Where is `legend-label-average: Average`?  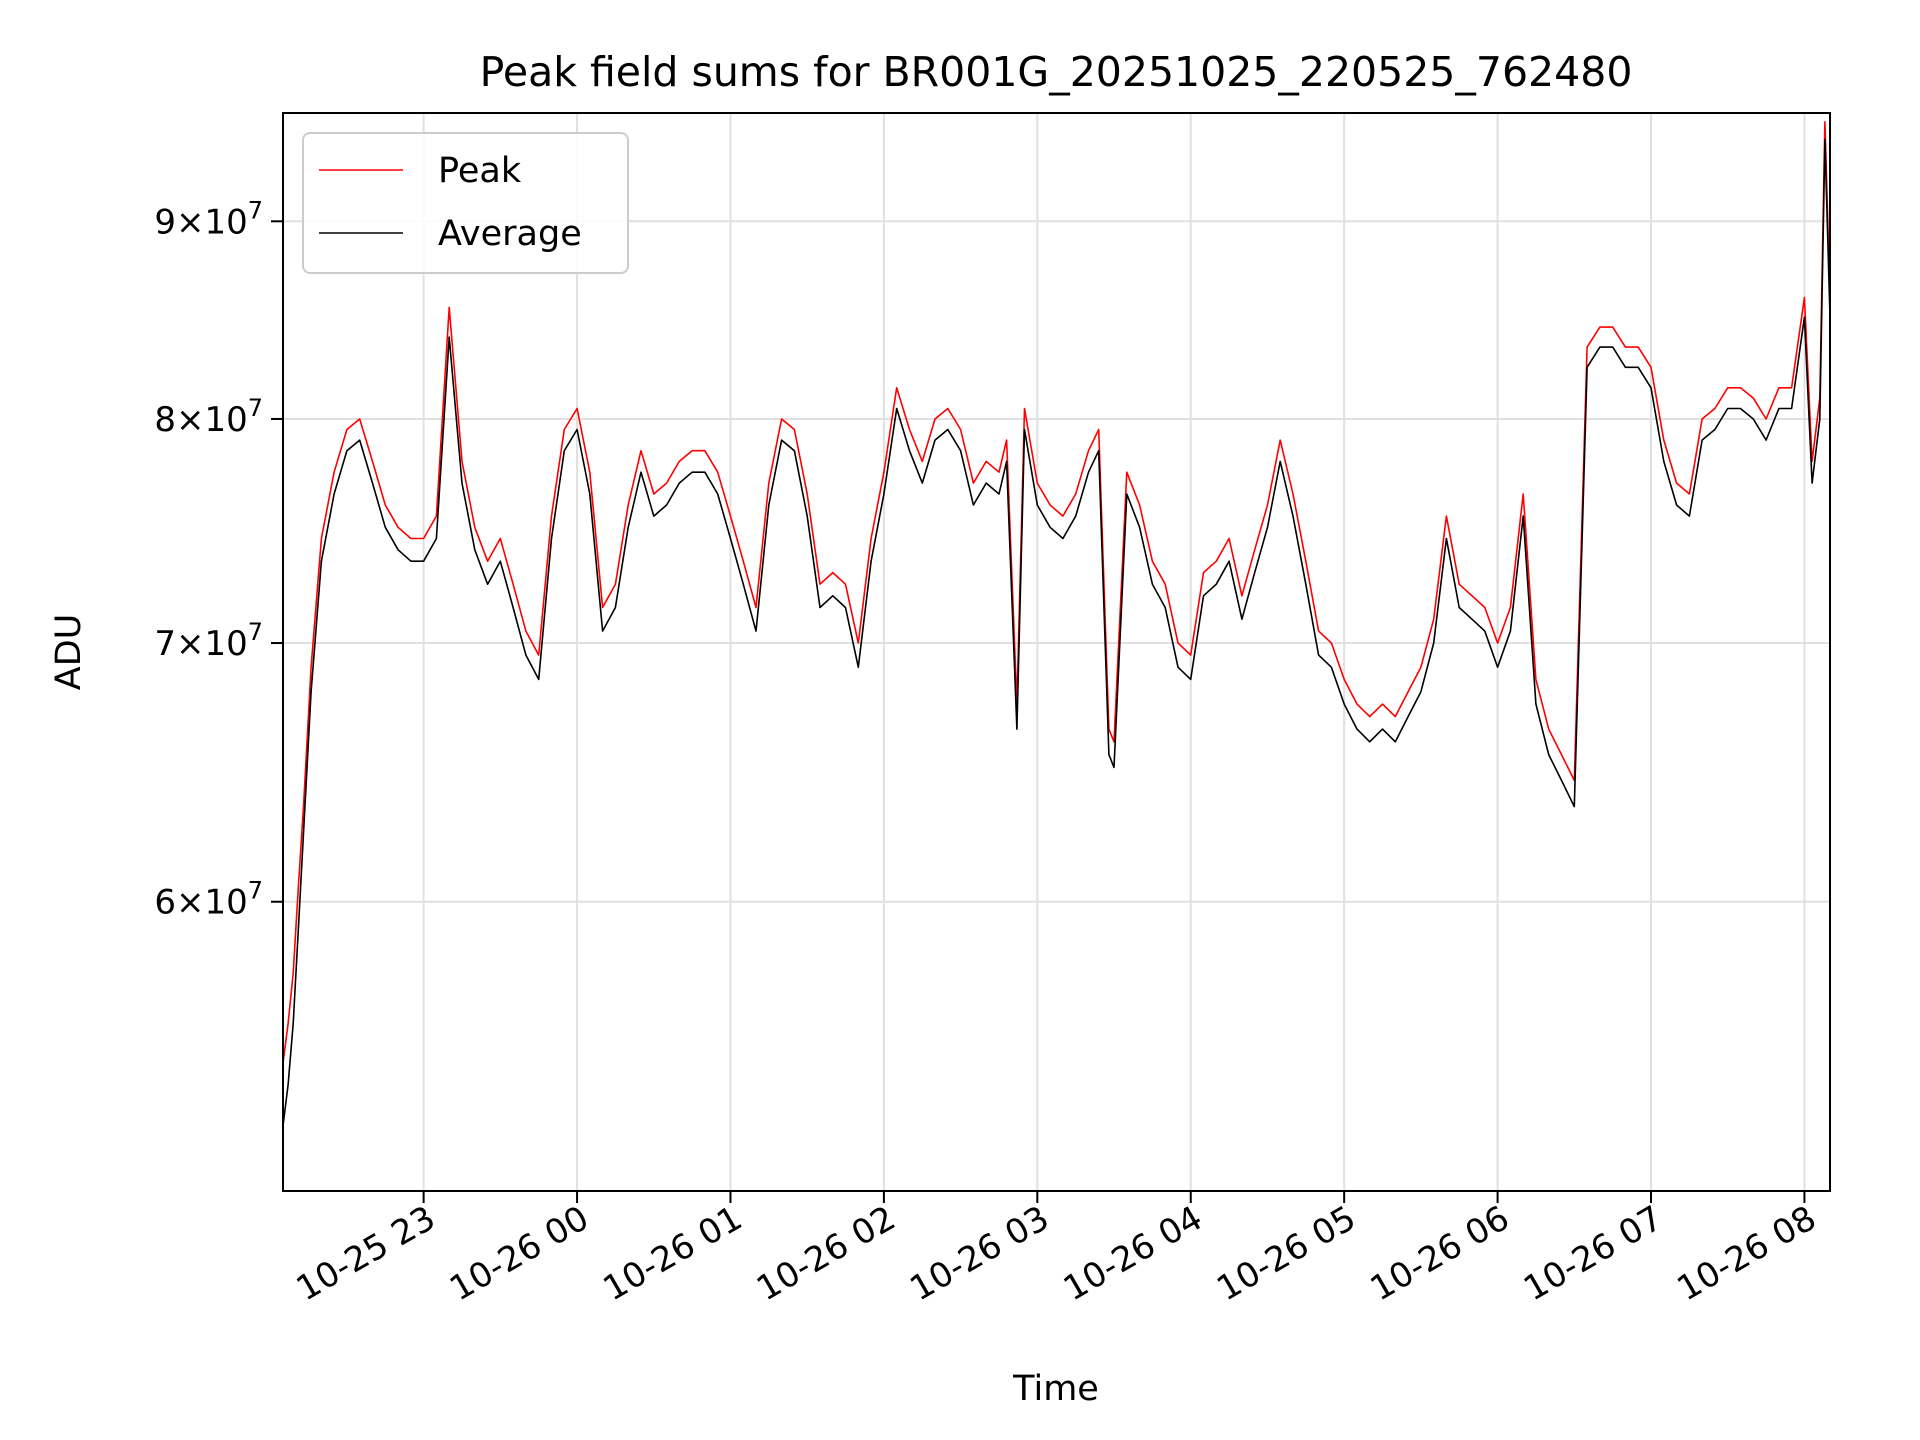
legend-label-average: Average is located at coordinates (510, 234).